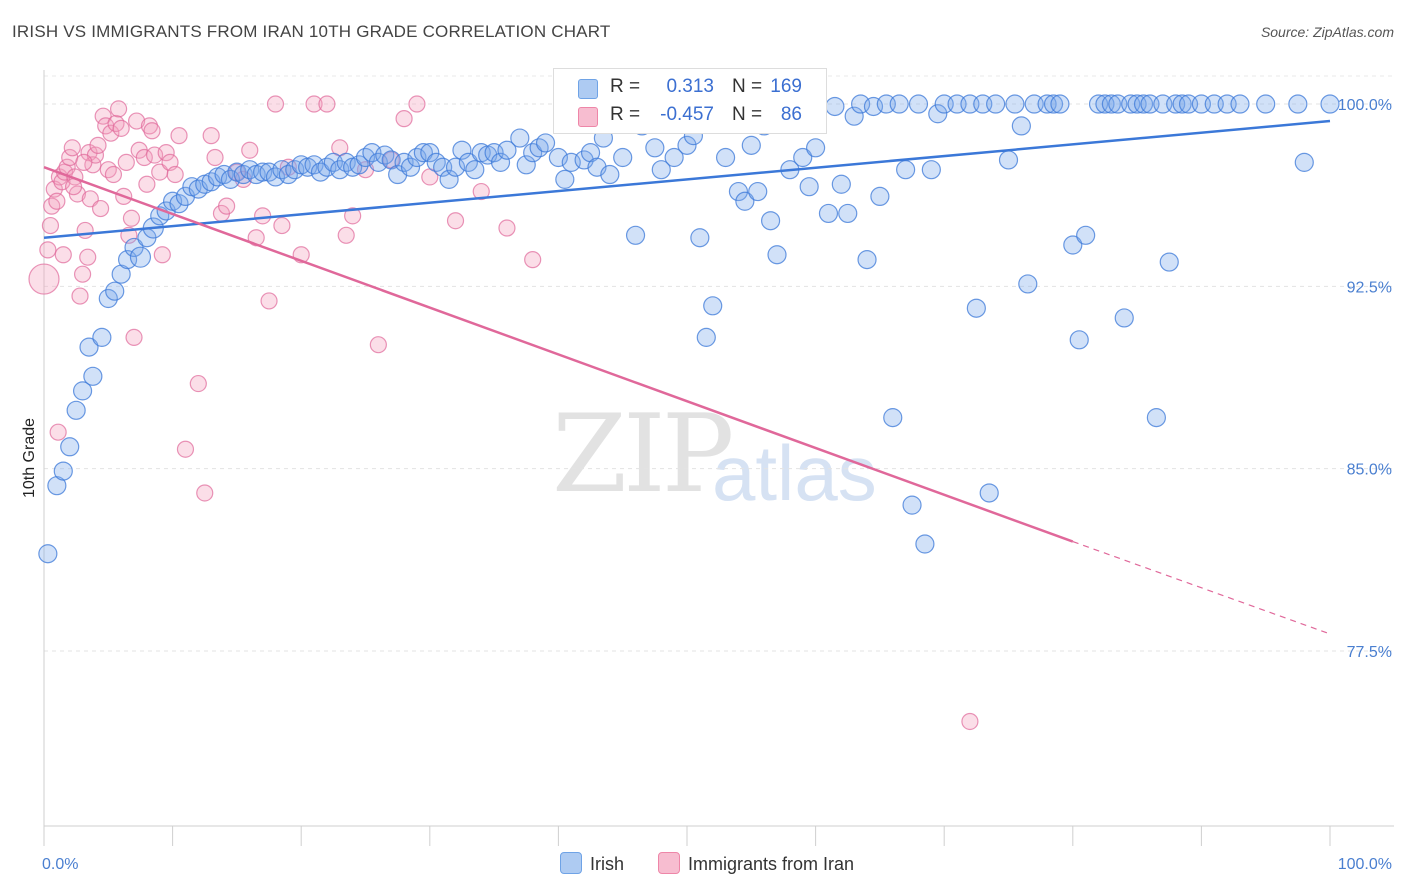 The height and width of the screenshot is (892, 1406). I want to click on legend-row-iran: R = -0.457 N = 86, so click(690, 115).